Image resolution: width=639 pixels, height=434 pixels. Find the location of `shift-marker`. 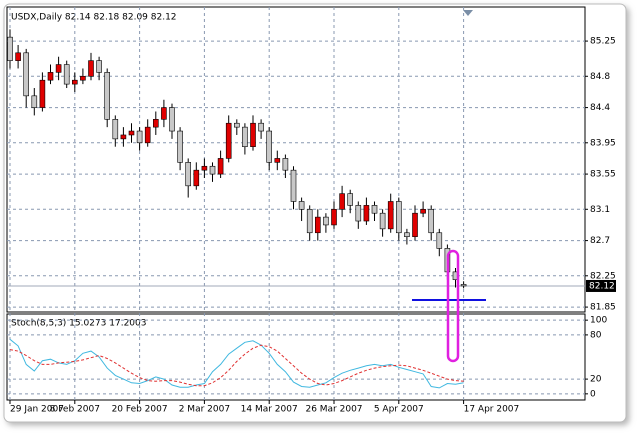

shift-marker is located at coordinates (468, 13).